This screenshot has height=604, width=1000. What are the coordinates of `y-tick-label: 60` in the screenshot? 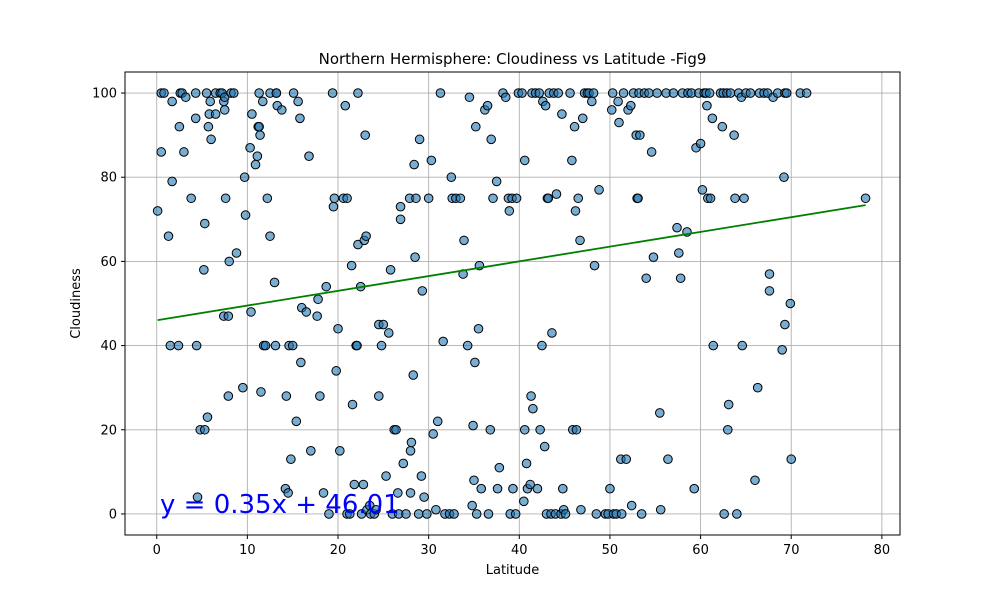 It's located at (108, 262).